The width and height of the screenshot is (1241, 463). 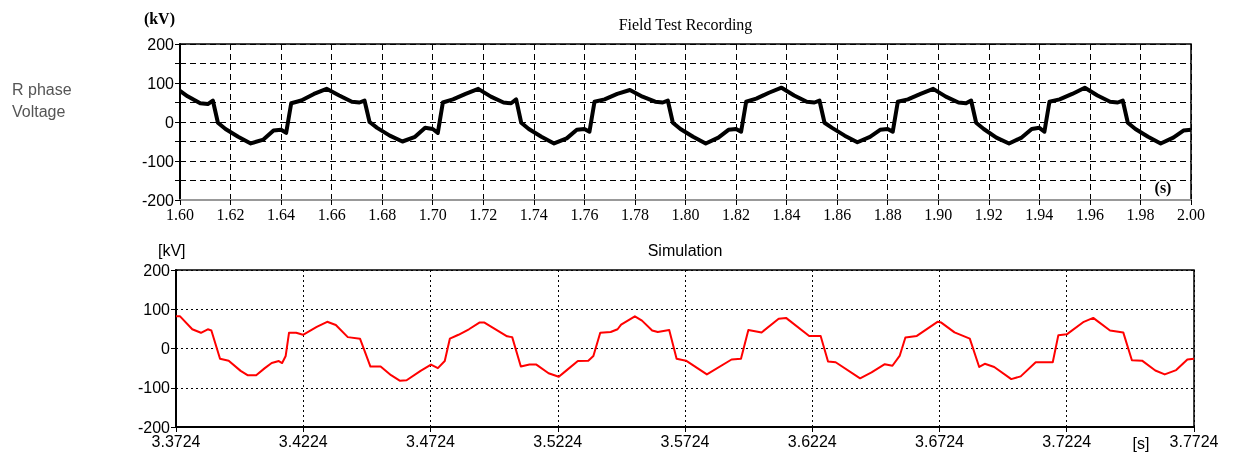 What do you see at coordinates (685, 214) in the screenshot?
I see `x-tick-label: 1.80` at bounding box center [685, 214].